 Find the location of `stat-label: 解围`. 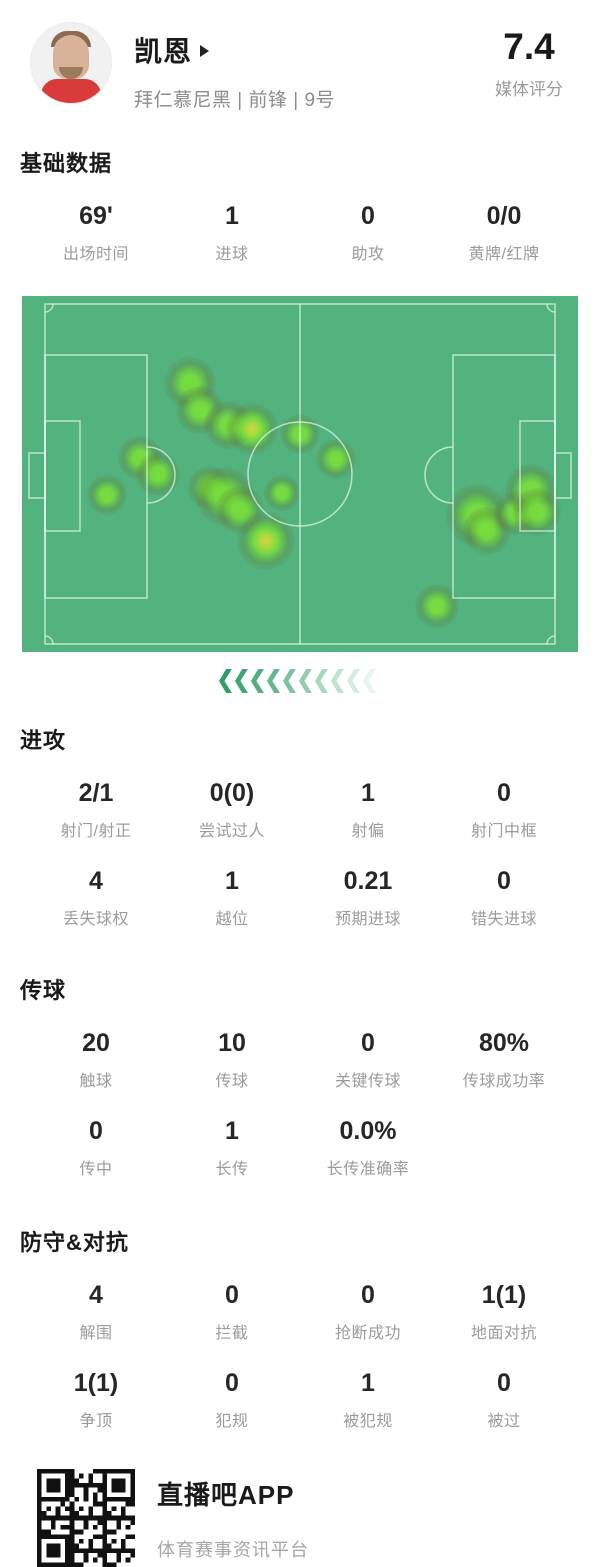

stat-label: 解围 is located at coordinates (96, 1333).